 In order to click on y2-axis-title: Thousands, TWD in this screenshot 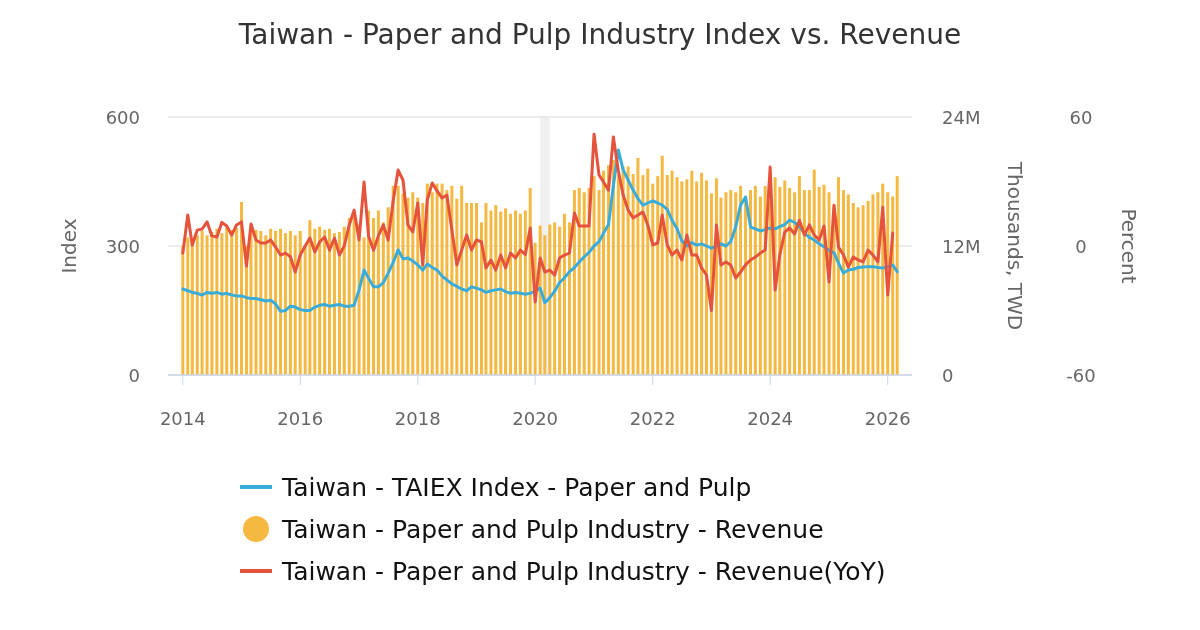, I will do `click(1015, 245)`.